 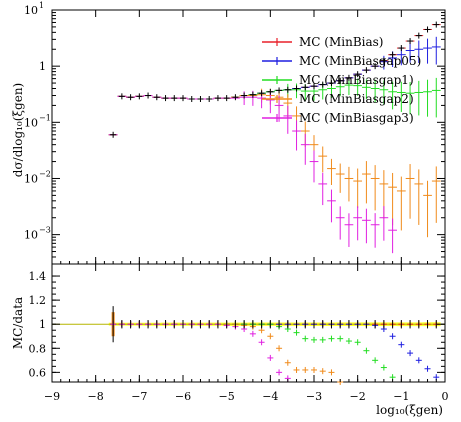 What do you see at coordinates (38, 276) in the screenshot?
I see `ratio-tick-label: 1.4` at bounding box center [38, 276].